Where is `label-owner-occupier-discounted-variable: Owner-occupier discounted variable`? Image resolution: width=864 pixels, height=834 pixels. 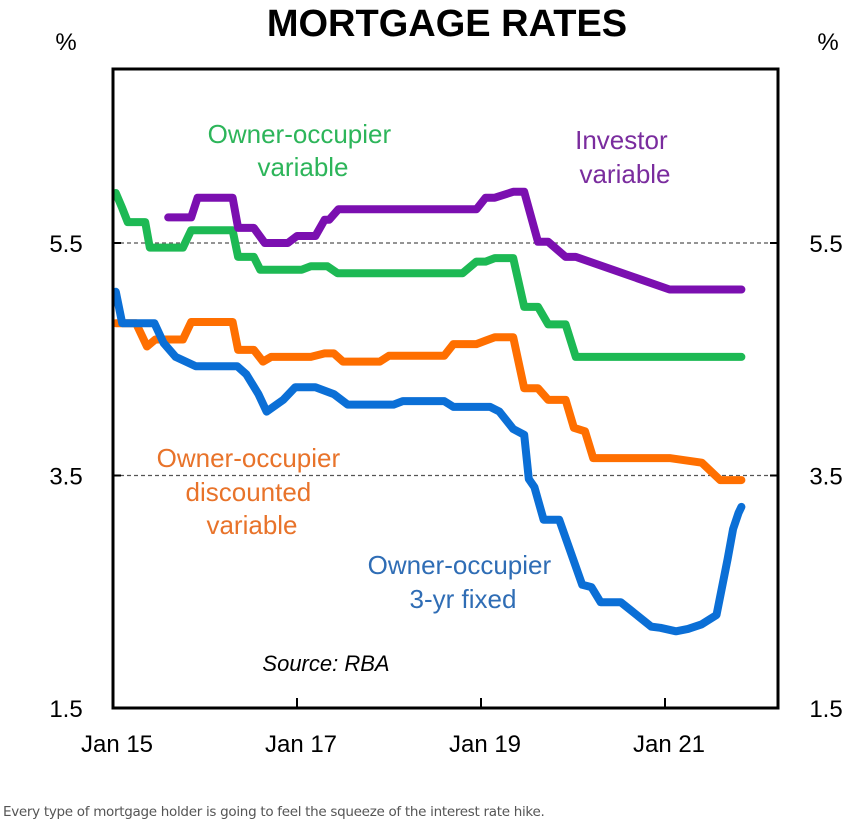
label-owner-occupier-discounted-variable: Owner-occupier discounted variable is located at coordinates (252, 491).